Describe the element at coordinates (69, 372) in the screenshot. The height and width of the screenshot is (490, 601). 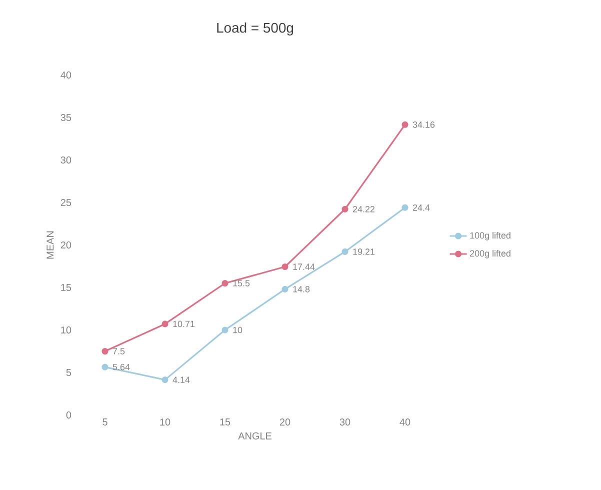
I see `y-tick-label: 5` at that location.